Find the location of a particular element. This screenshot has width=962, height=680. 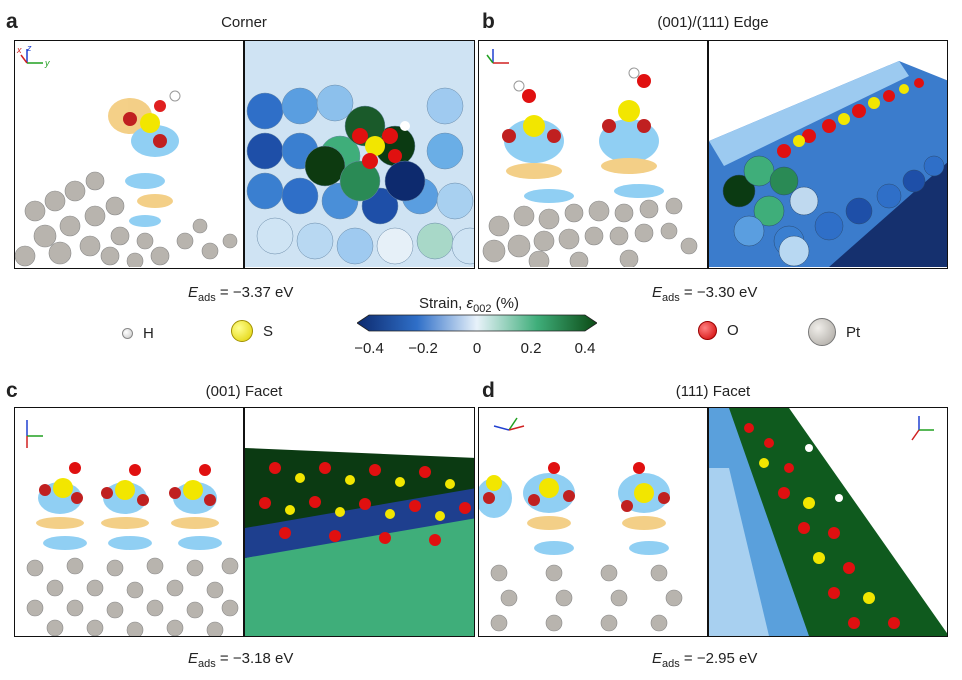

panel-title-corner: Corner is located at coordinates (244, 22).